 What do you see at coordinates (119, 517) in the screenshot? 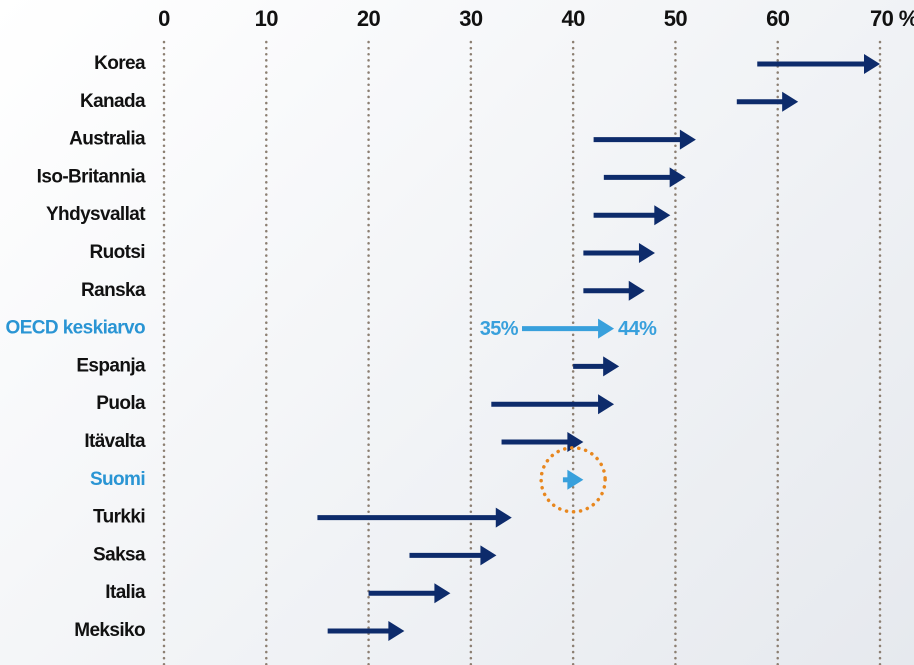
I see `category-label: Turkki` at bounding box center [119, 517].